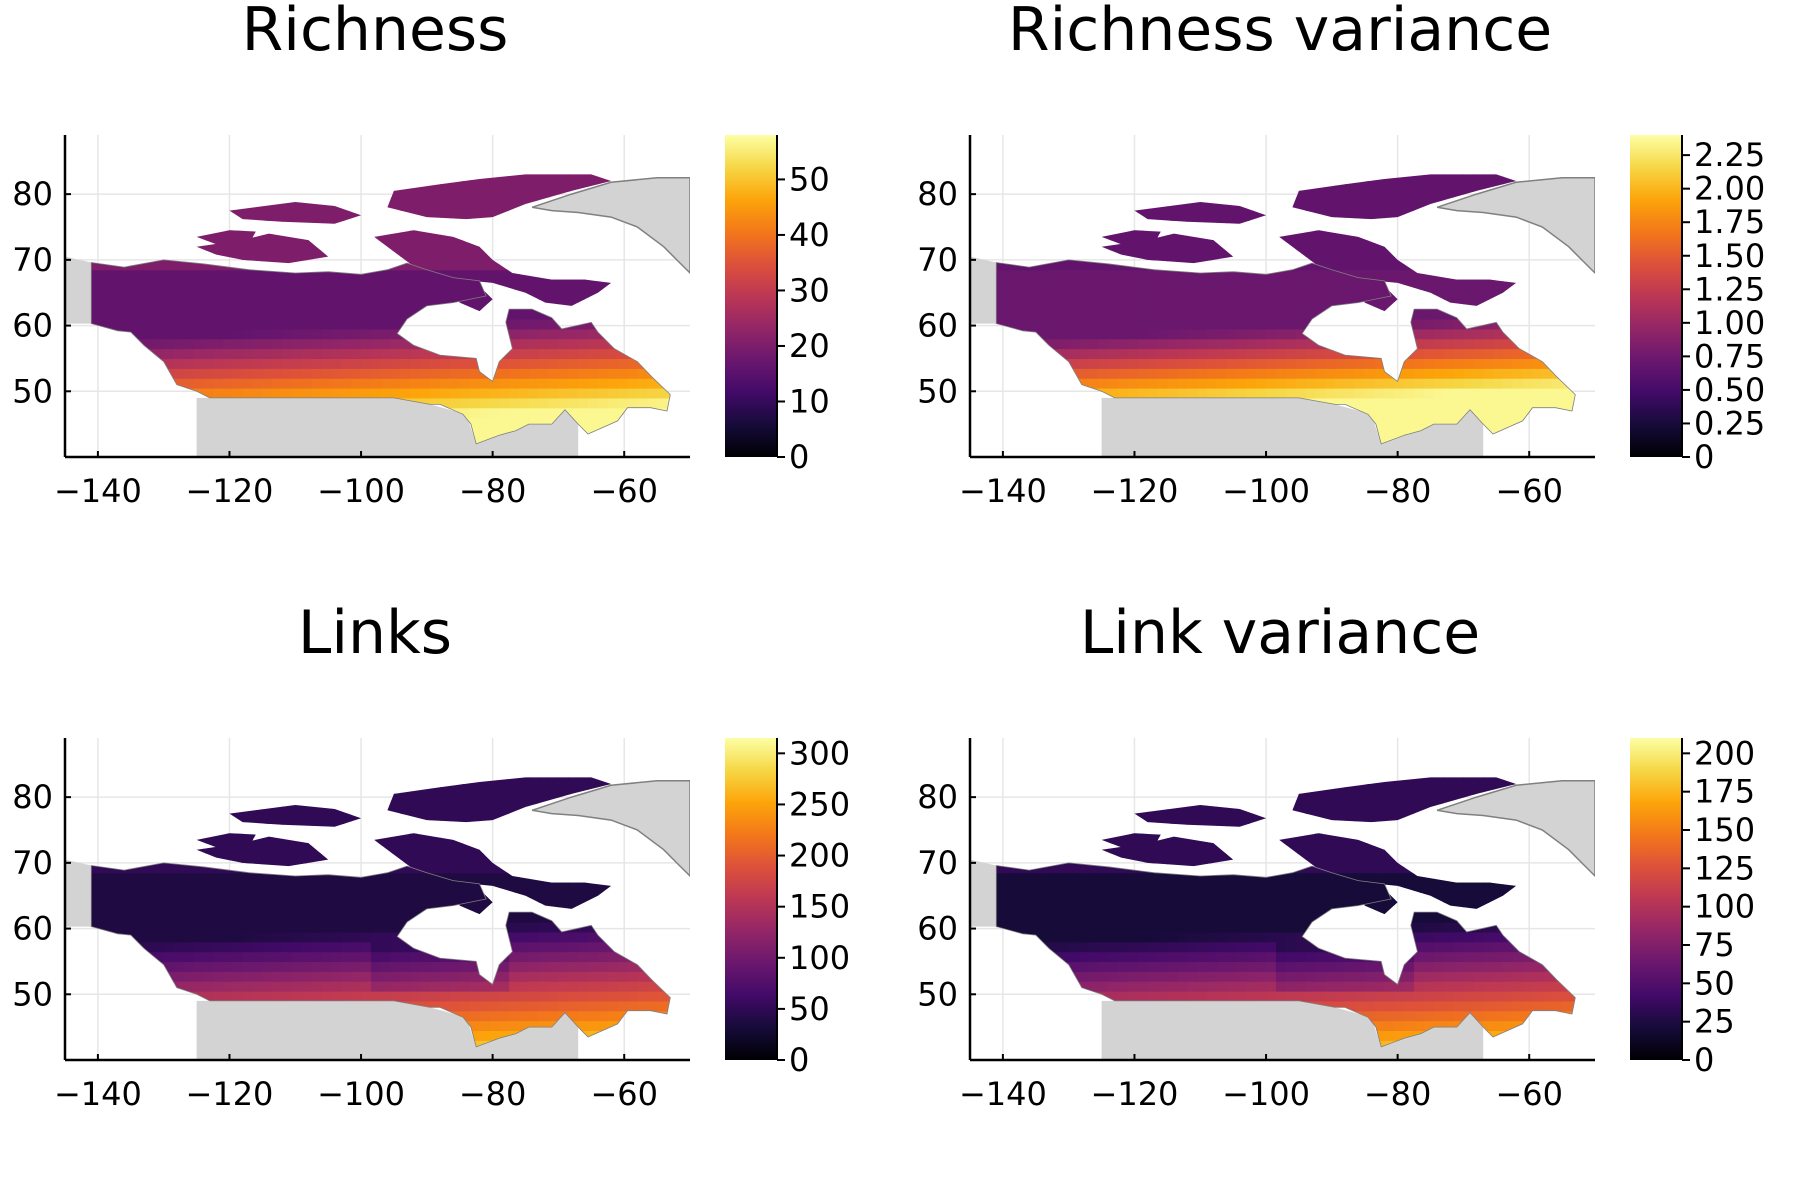  Describe the element at coordinates (98, 491) in the screenshot. I see `x-tick-label: −140` at that location.